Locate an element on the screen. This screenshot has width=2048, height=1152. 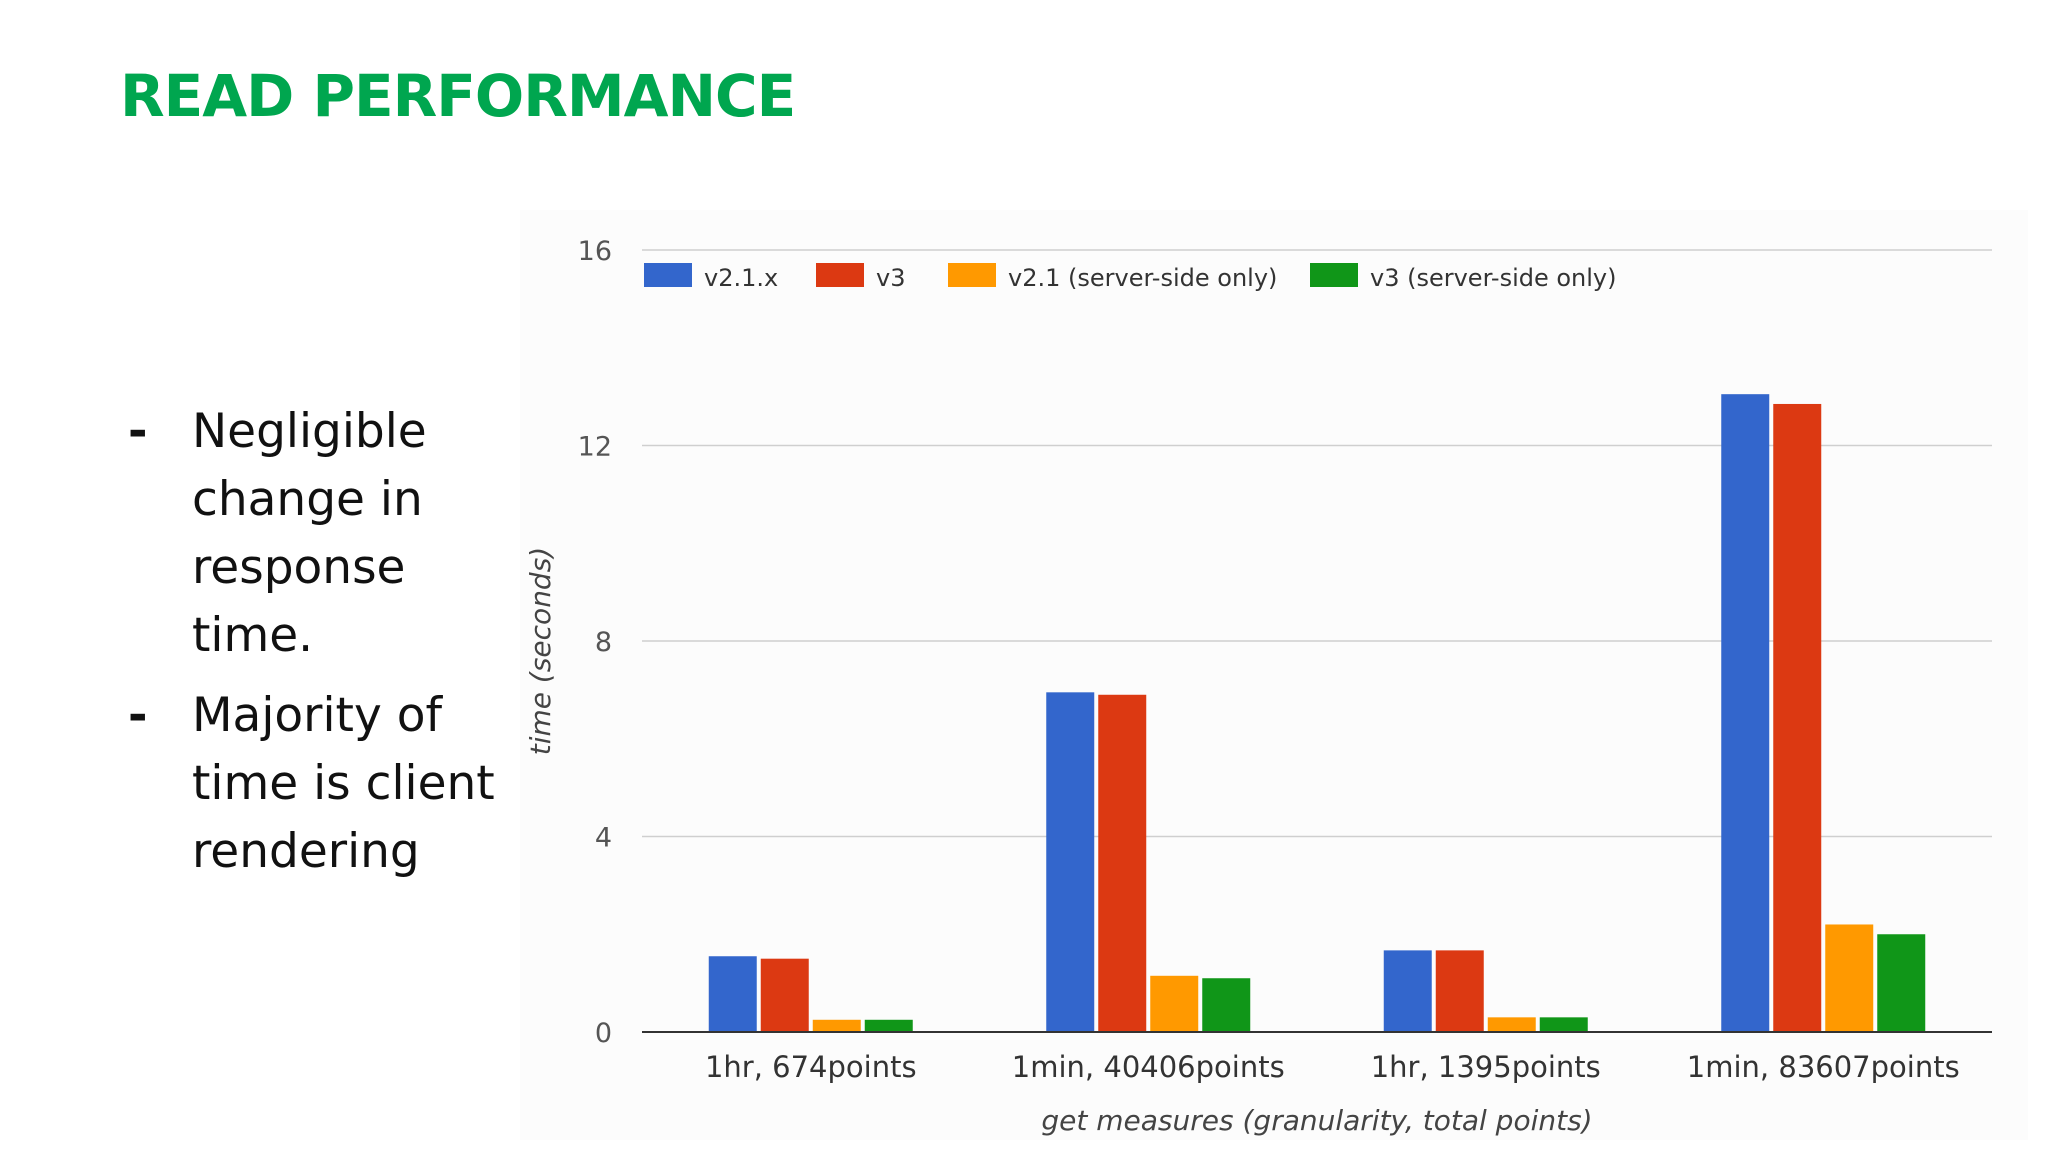
y-tick-label: 16 is located at coordinates (595, 251).